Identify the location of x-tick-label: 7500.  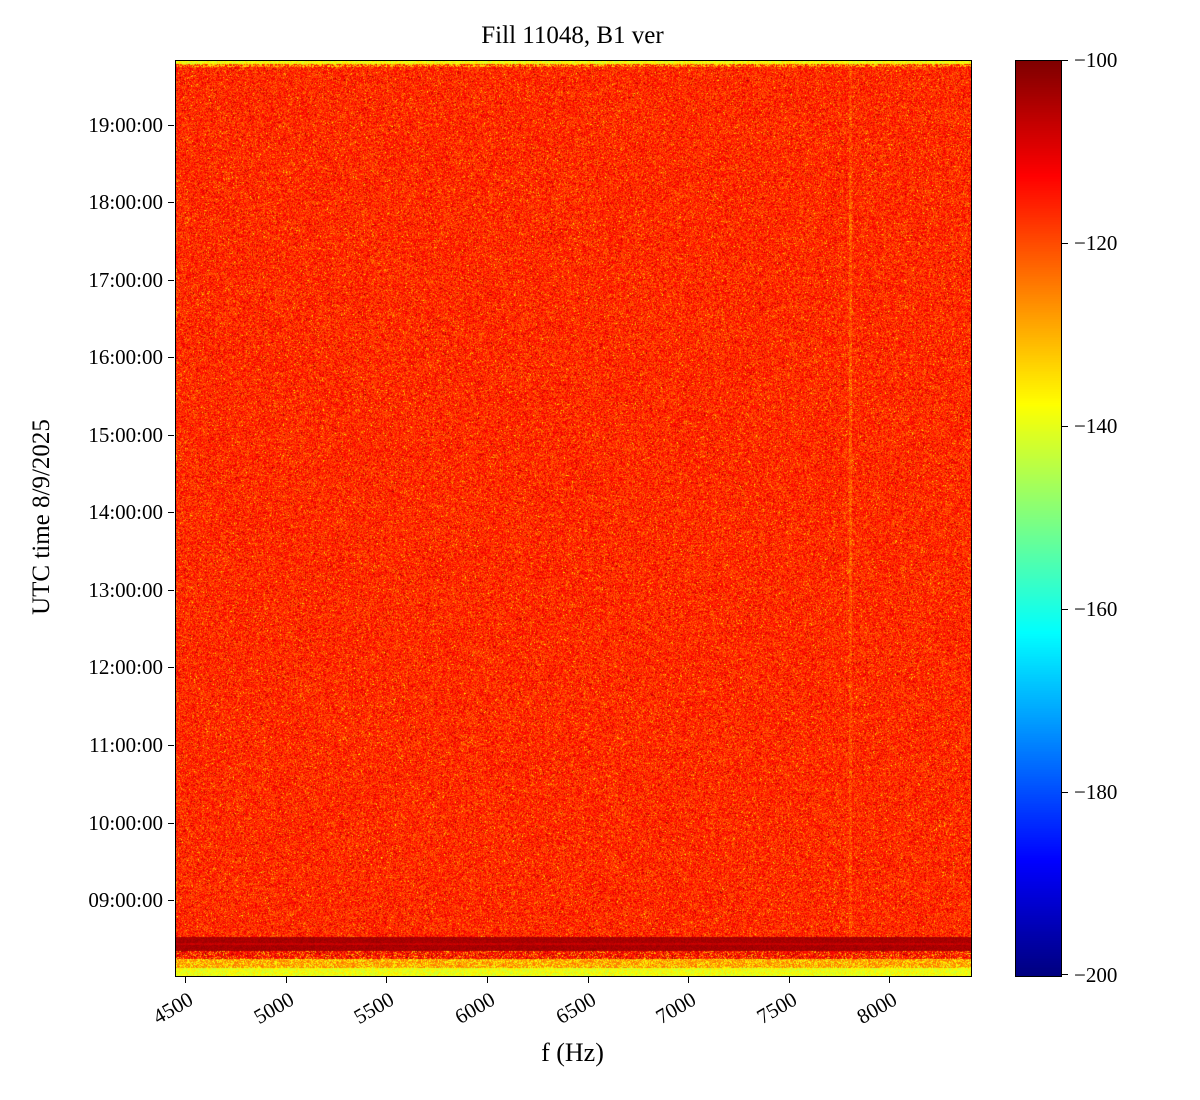
(776, 1008).